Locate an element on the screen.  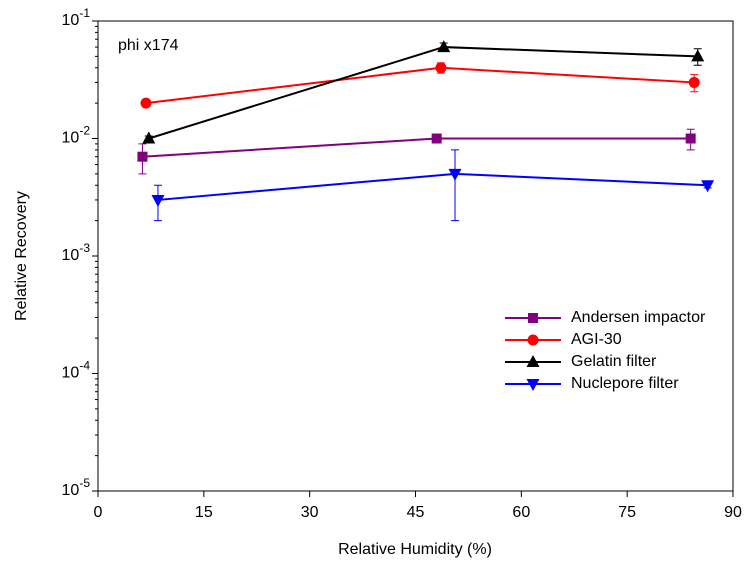
y-tick-label: 10⁻⁵ is located at coordinates (76, 487).